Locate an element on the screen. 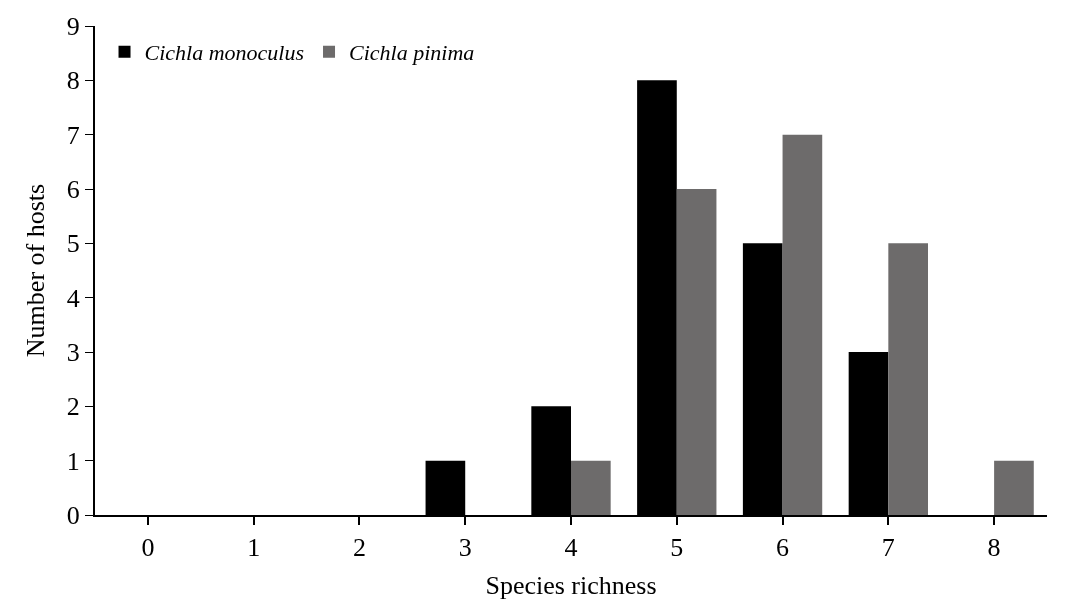 The height and width of the screenshot is (607, 1077). y-tick-label: 4 is located at coordinates (73, 298).